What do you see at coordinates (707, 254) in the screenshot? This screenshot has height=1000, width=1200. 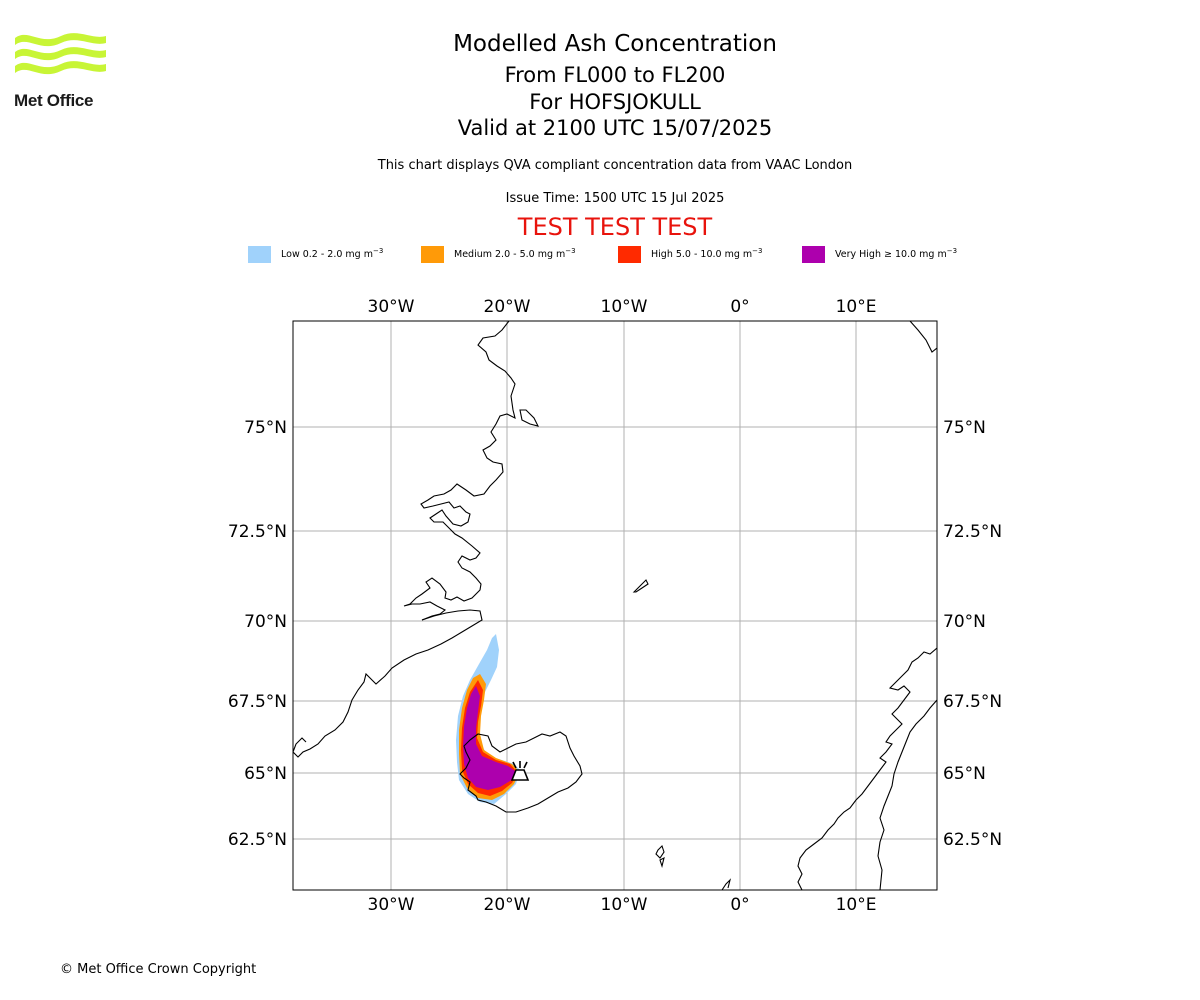 I see `legend-label-high: High 5.0 - 10.0 mg m−3` at bounding box center [707, 254].